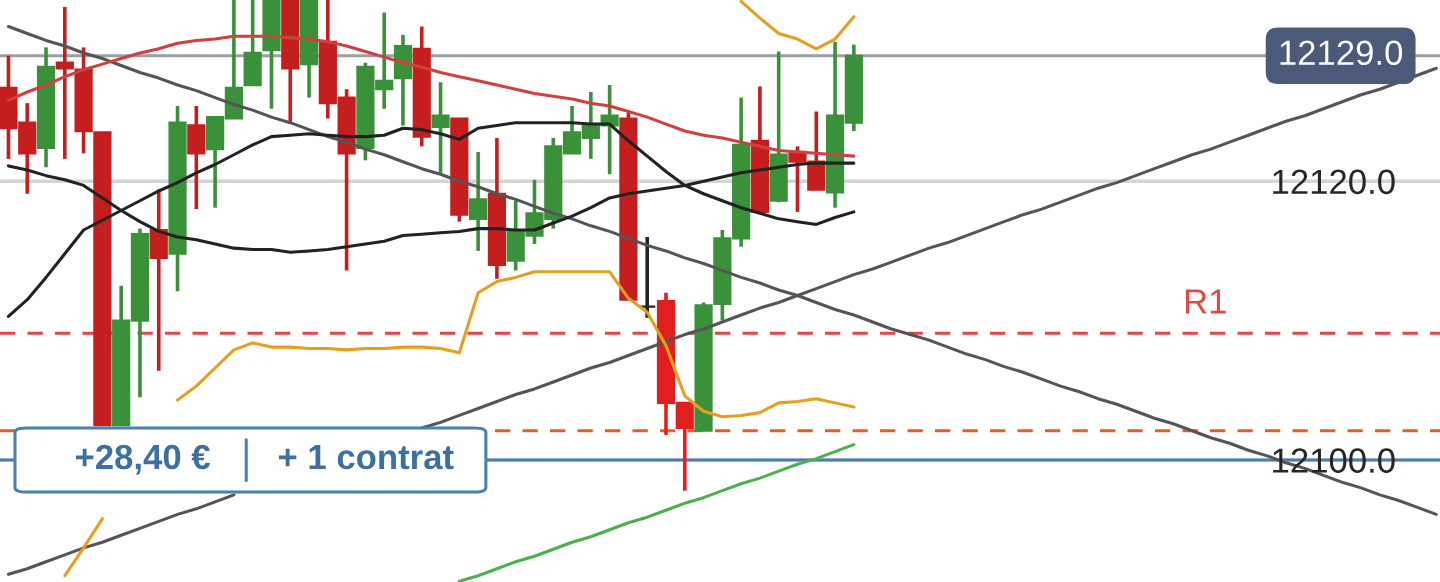  I want to click on ref-line-label: R1, so click(1205, 301).